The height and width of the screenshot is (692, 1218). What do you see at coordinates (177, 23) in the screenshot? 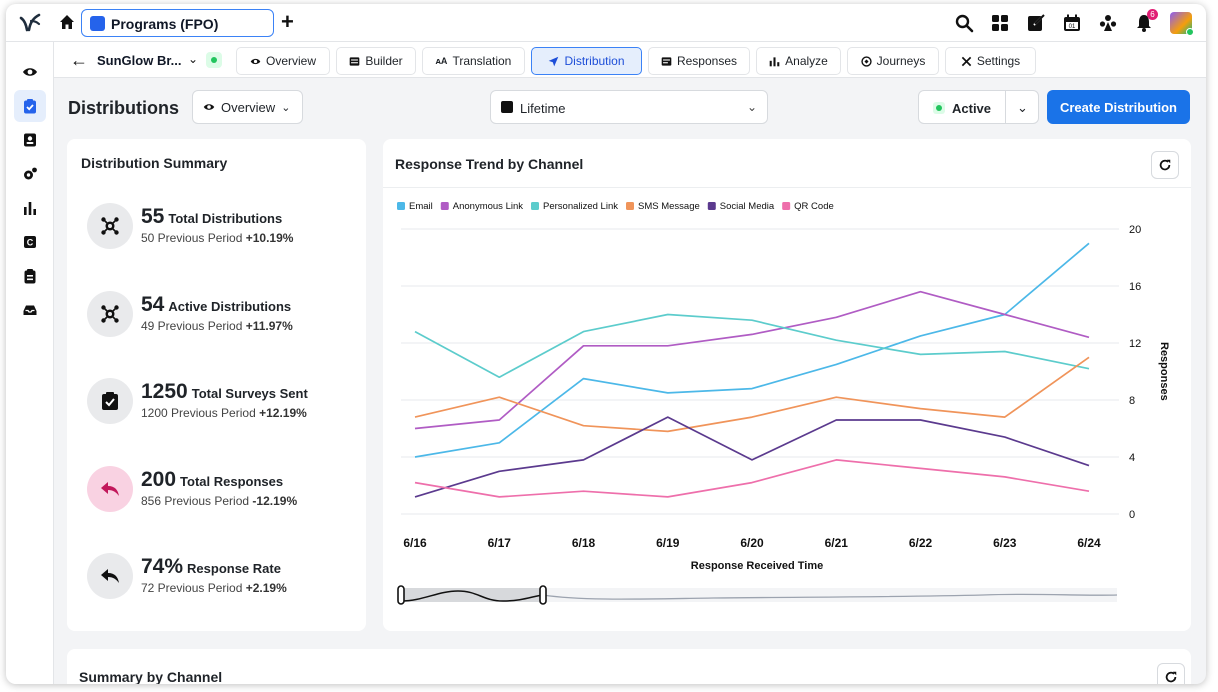
I see `app-switcher: Programs (FPO)` at bounding box center [177, 23].